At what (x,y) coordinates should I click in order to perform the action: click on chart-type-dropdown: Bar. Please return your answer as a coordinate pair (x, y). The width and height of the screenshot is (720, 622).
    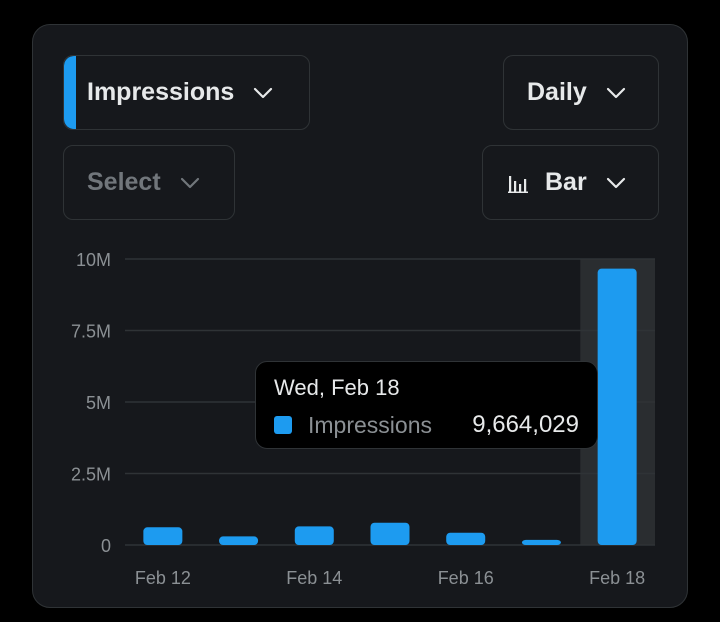
    Looking at the image, I should click on (570, 182).